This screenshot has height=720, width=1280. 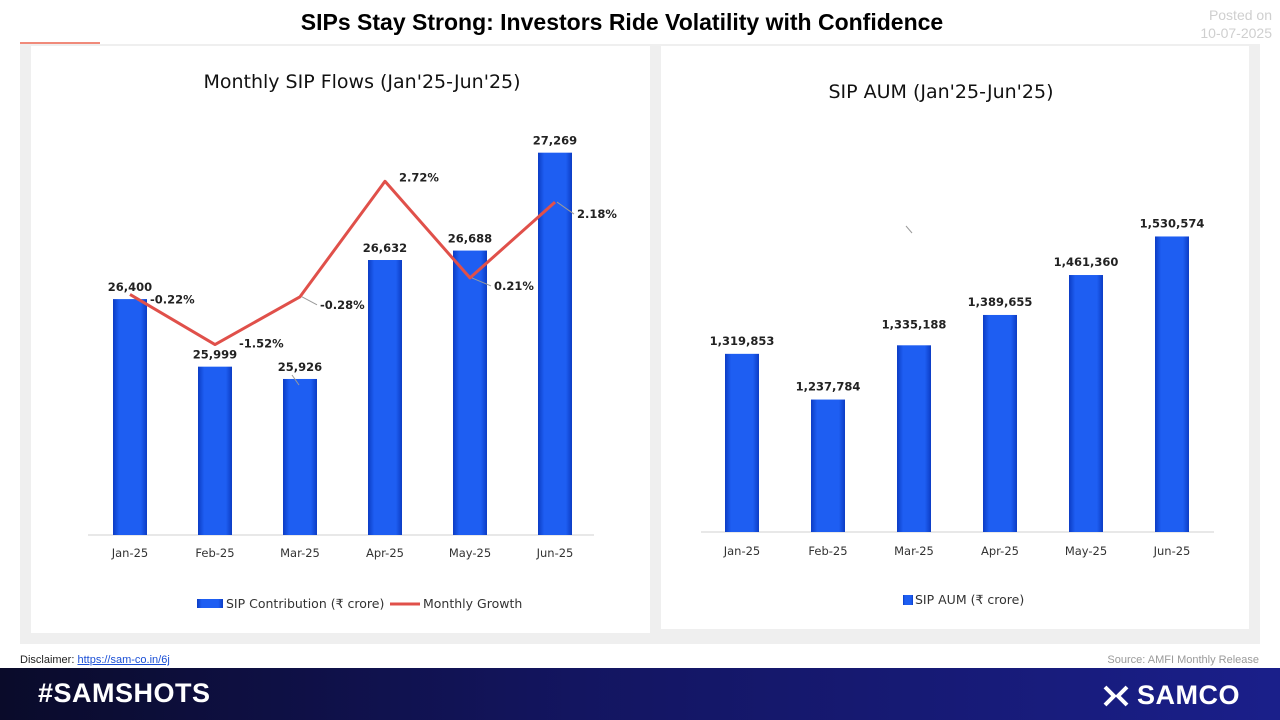 What do you see at coordinates (597, 214) in the screenshot?
I see `growth-data-label: 2.18%` at bounding box center [597, 214].